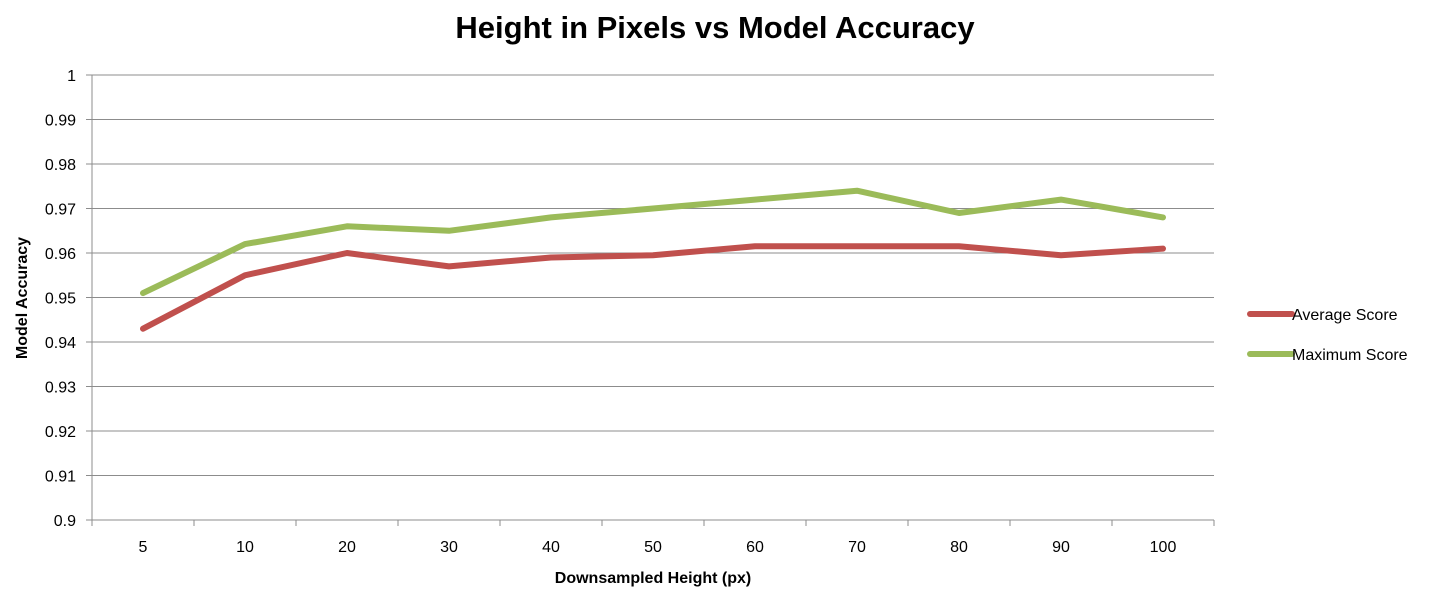 Image resolution: width=1436 pixels, height=600 pixels. Describe the element at coordinates (71, 76) in the screenshot. I see `y-tick-label: 1` at that location.